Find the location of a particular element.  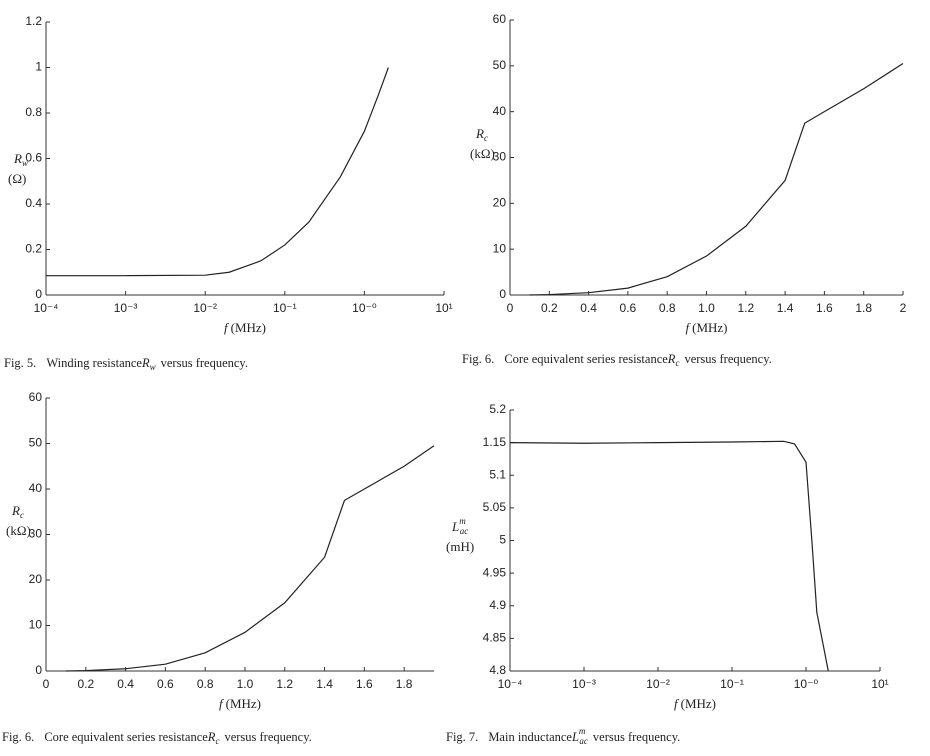

y-axis-unit: (Ω) is located at coordinates (17, 178).